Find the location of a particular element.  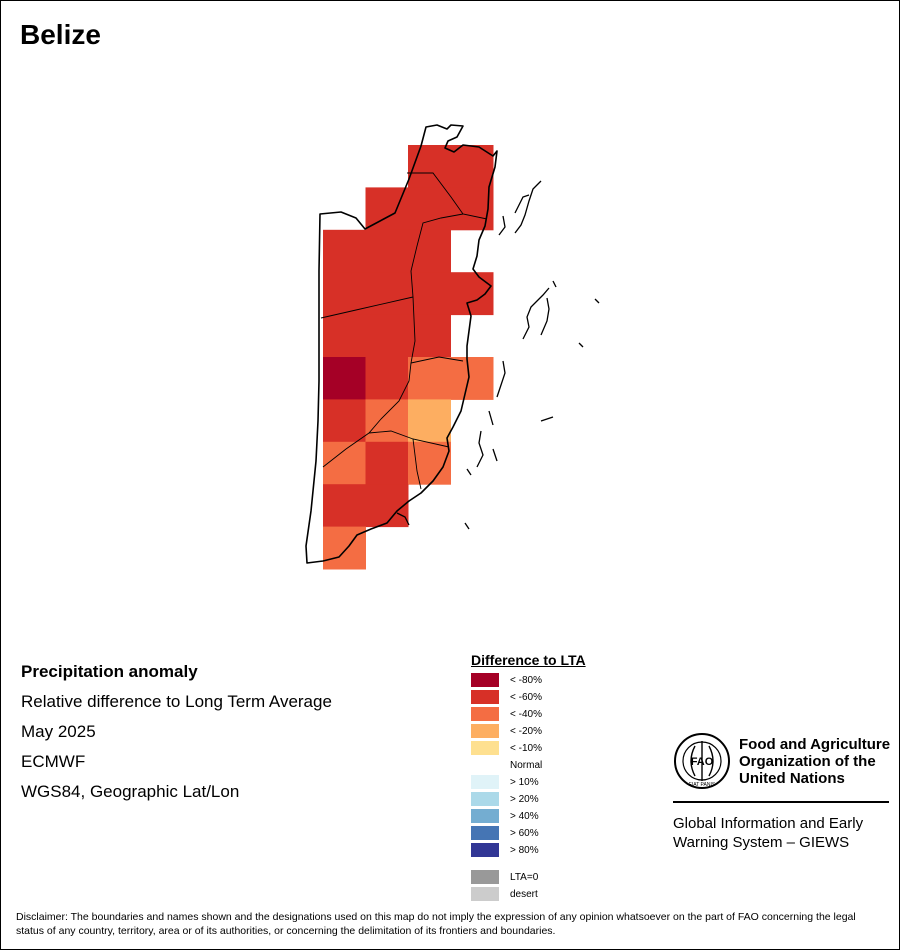

fao-name-line: United Nations is located at coordinates (792, 778).